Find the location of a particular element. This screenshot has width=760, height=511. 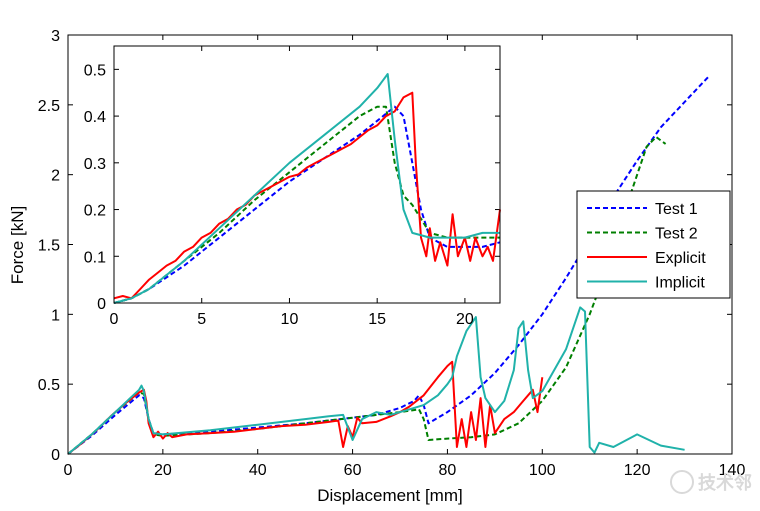

inset-y-tick-label: 0.4 is located at coordinates (95, 117).